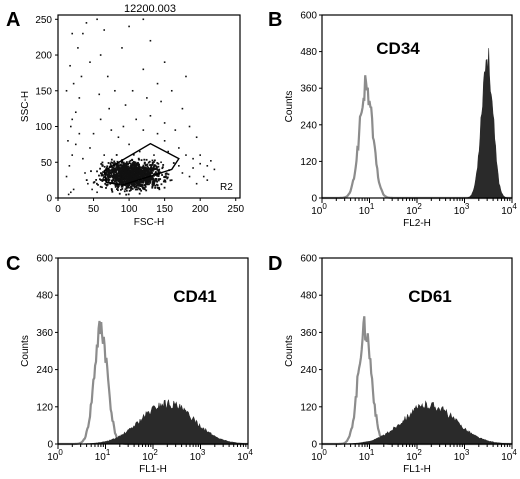 This screenshot has height=479, width=520. What do you see at coordinates (13, 264) in the screenshot?
I see `panel-label: C` at bounding box center [13, 264].